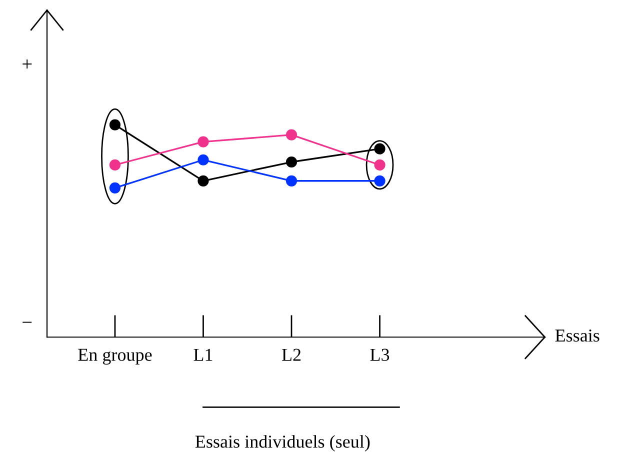  Describe the element at coordinates (115, 356) in the screenshot. I see `x-tick-label: En groupe` at that location.